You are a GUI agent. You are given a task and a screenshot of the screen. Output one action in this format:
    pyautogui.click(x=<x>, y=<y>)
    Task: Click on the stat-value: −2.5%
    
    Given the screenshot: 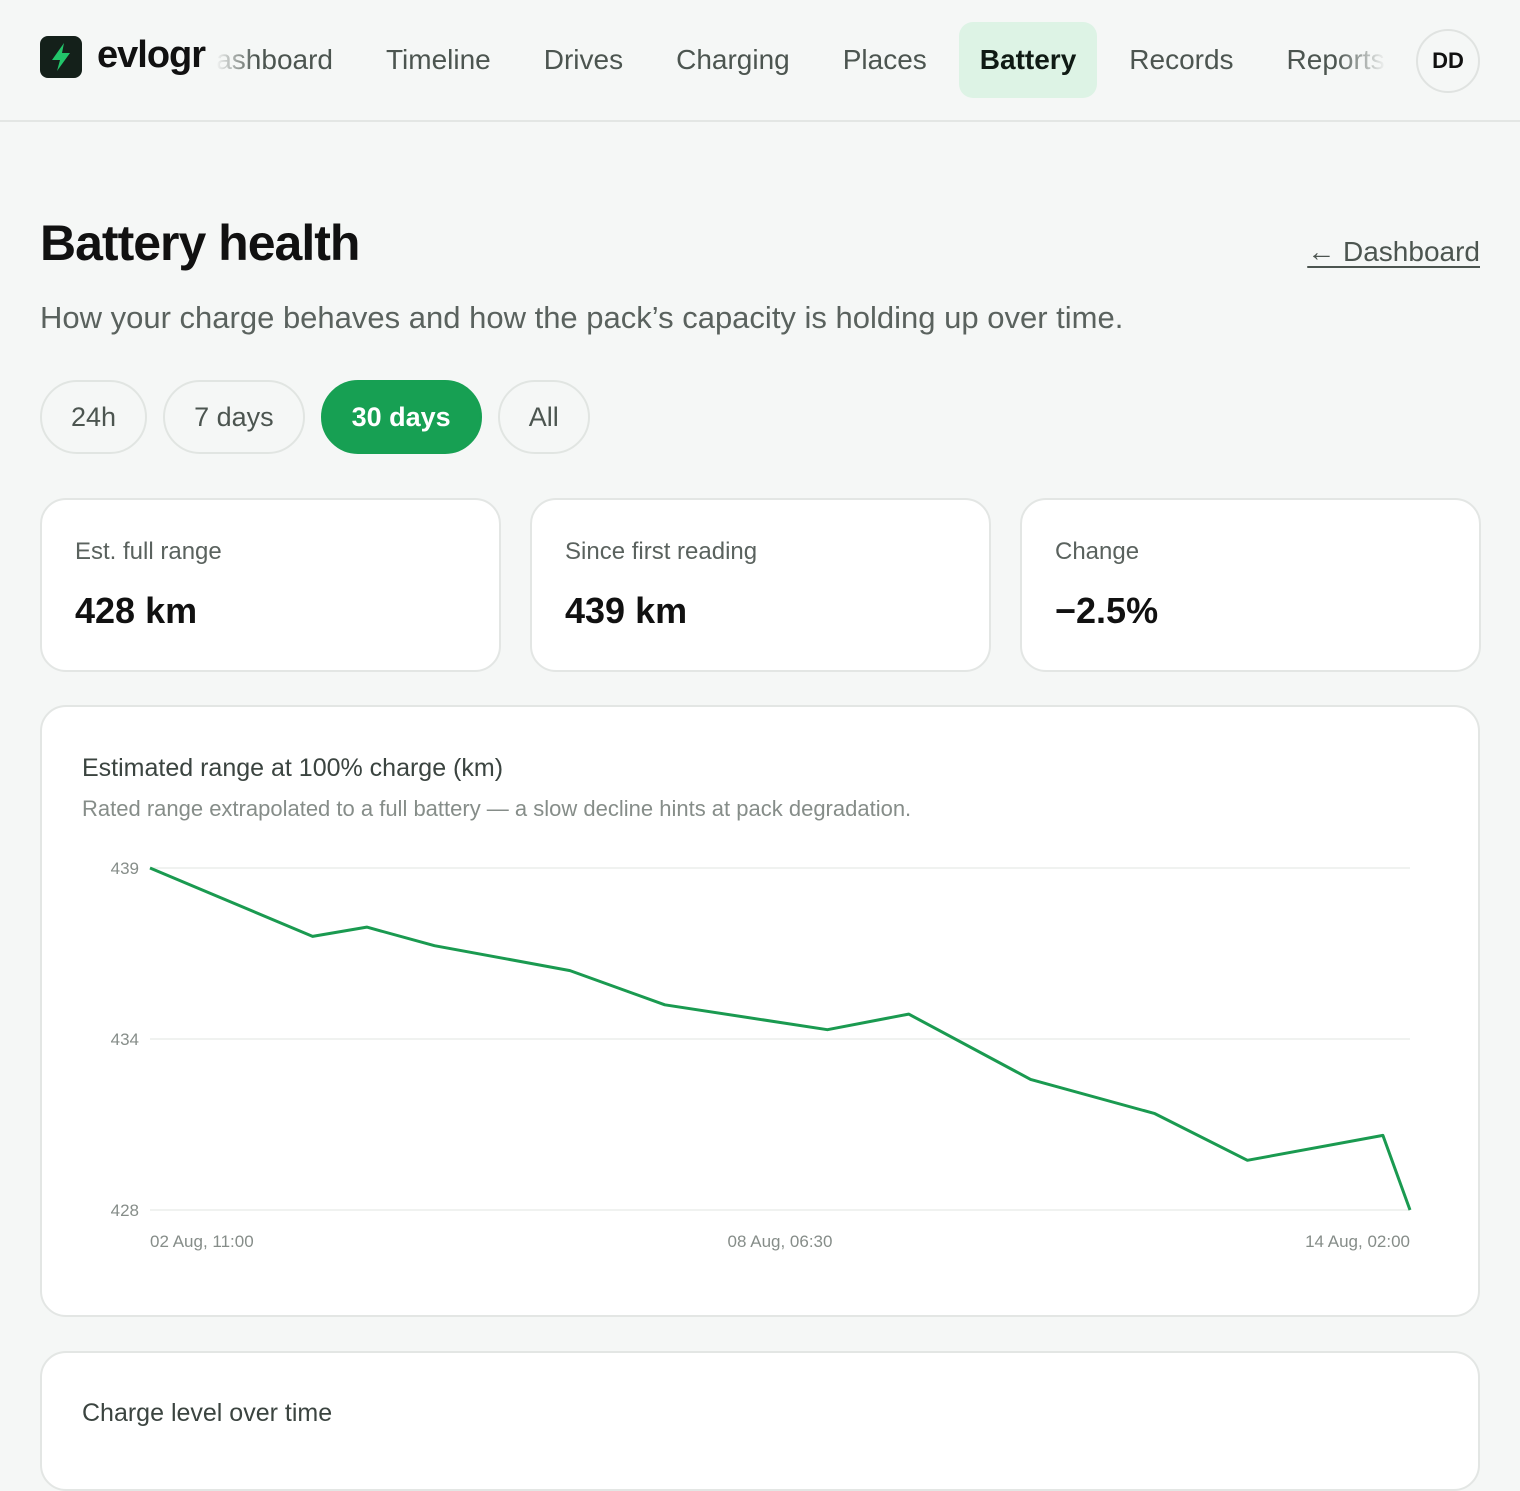 What is the action you would take?
    pyautogui.click(x=1107, y=610)
    